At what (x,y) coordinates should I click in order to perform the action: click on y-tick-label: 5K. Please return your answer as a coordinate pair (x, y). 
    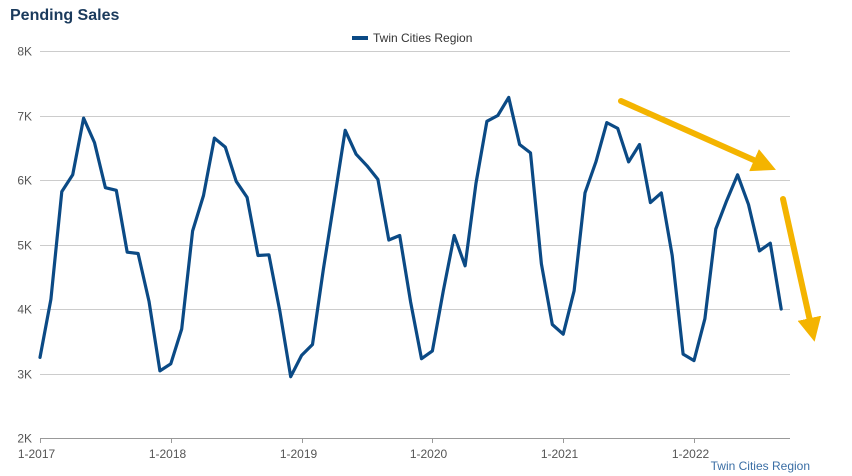
    Looking at the image, I should click on (24, 246).